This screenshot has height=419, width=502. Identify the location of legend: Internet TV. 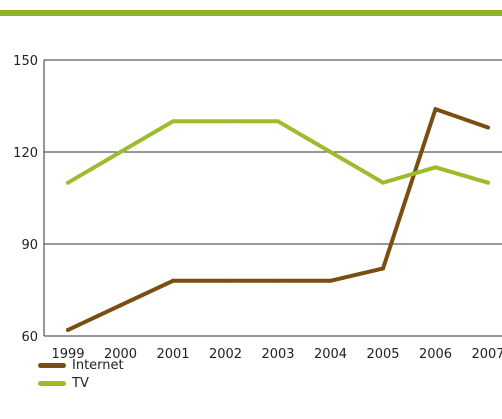
(81, 374).